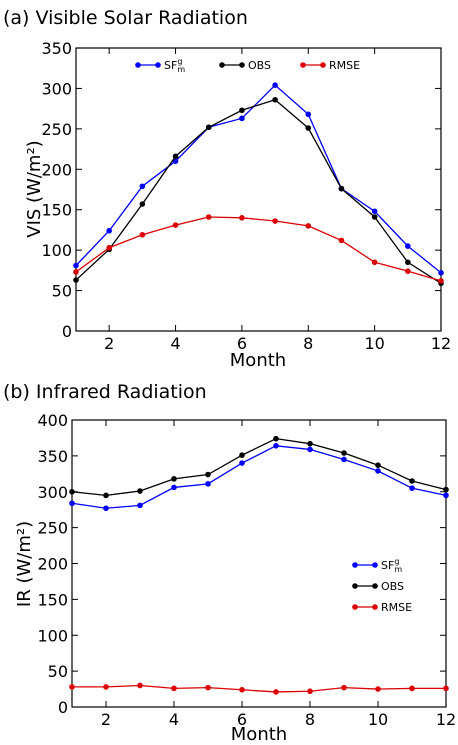 This screenshot has height=745, width=458. Describe the element at coordinates (67, 331) in the screenshot. I see `y-tick-label: 0` at that location.